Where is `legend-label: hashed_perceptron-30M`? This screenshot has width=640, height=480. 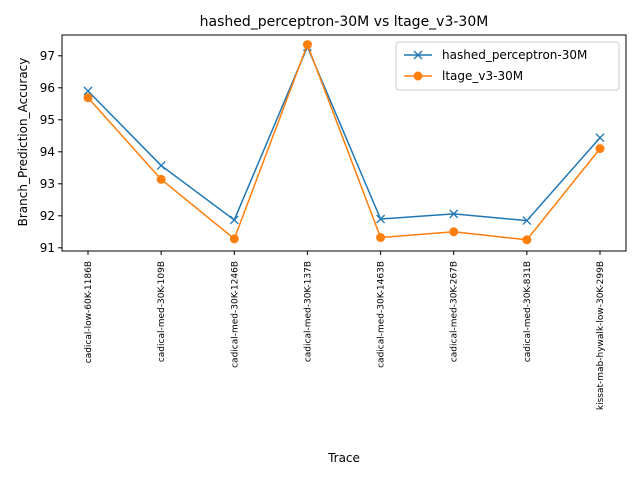
legend-label: hashed_perceptron-30M is located at coordinates (514, 55).